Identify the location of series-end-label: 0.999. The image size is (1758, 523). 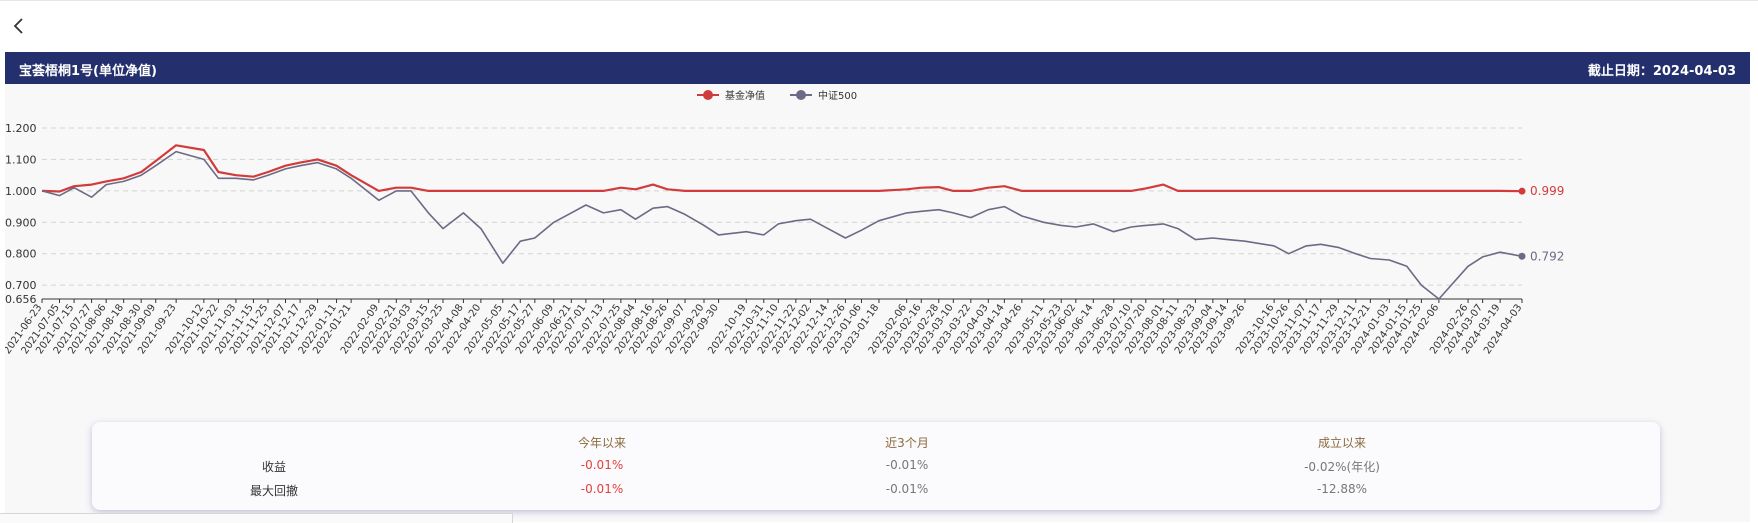
(1547, 191).